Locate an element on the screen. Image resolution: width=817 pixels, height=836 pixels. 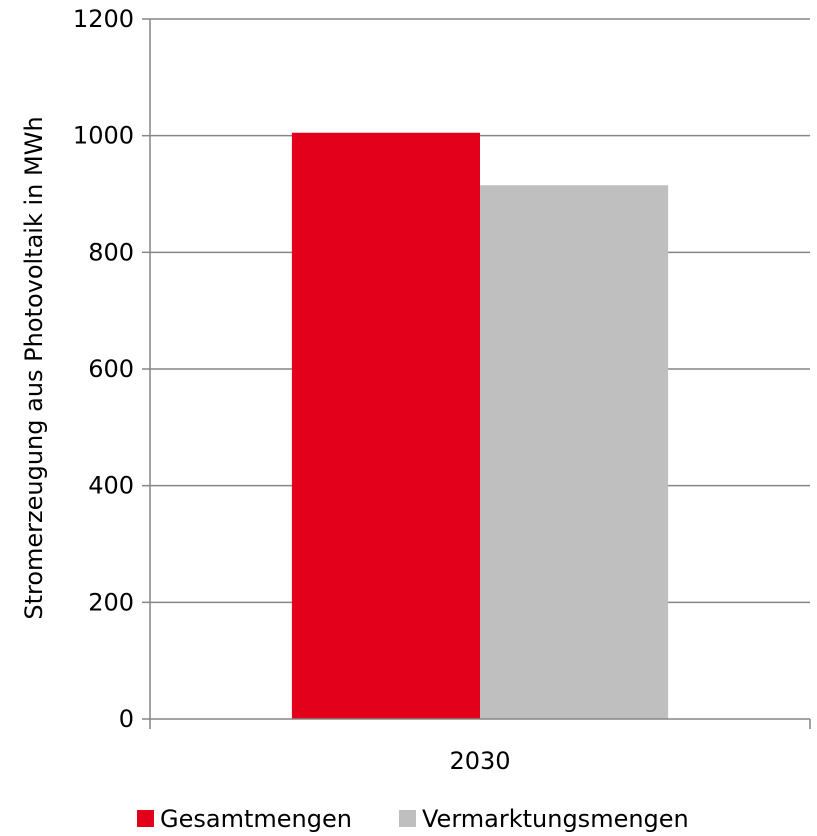
y-tick-label: 200 is located at coordinates (111, 602).